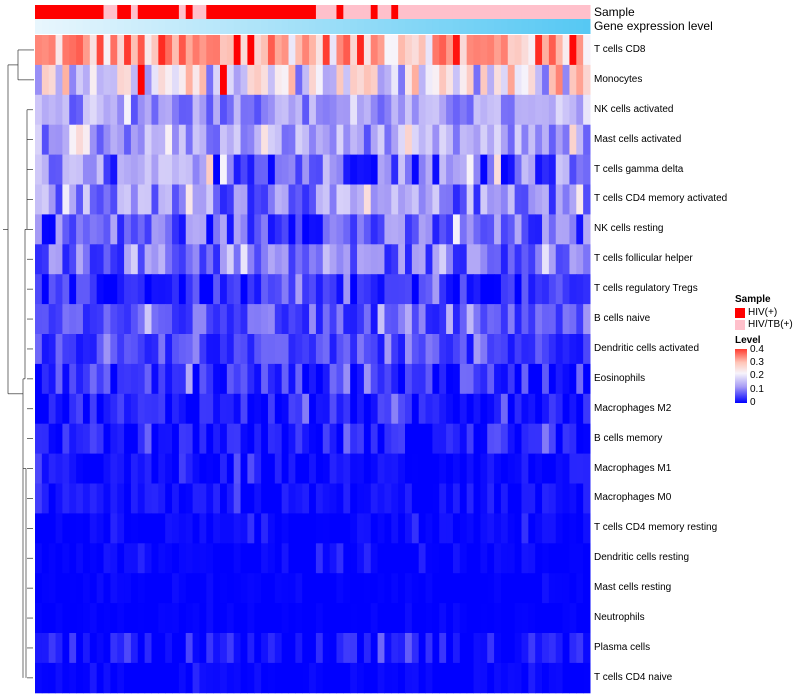 The height and width of the screenshot is (700, 800). What do you see at coordinates (647, 348) in the screenshot?
I see `row-label: Dendritic cells activated` at bounding box center [647, 348].